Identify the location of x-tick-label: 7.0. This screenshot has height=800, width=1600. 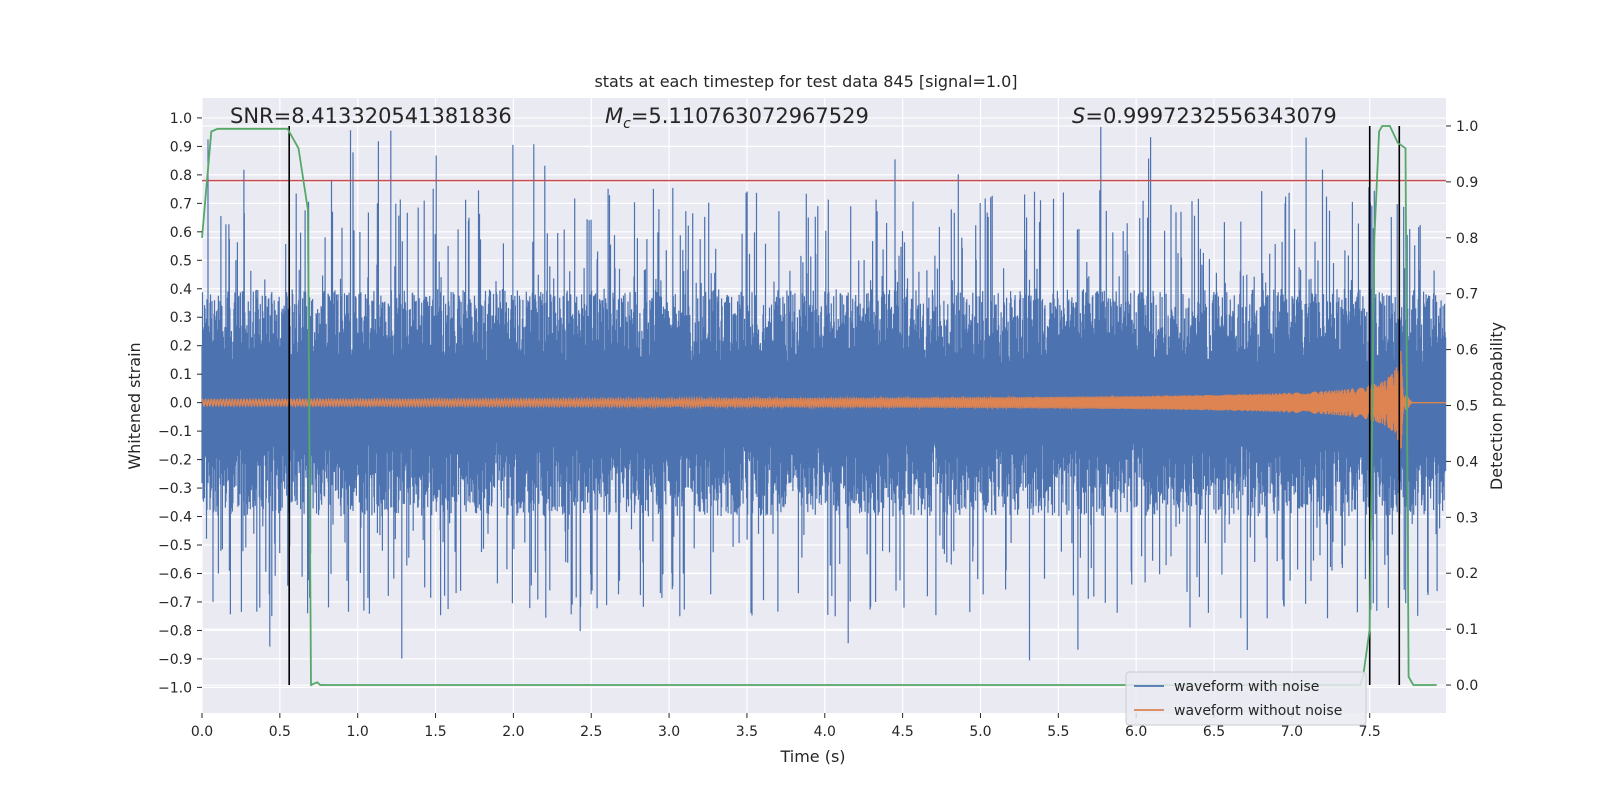
(1292, 732).